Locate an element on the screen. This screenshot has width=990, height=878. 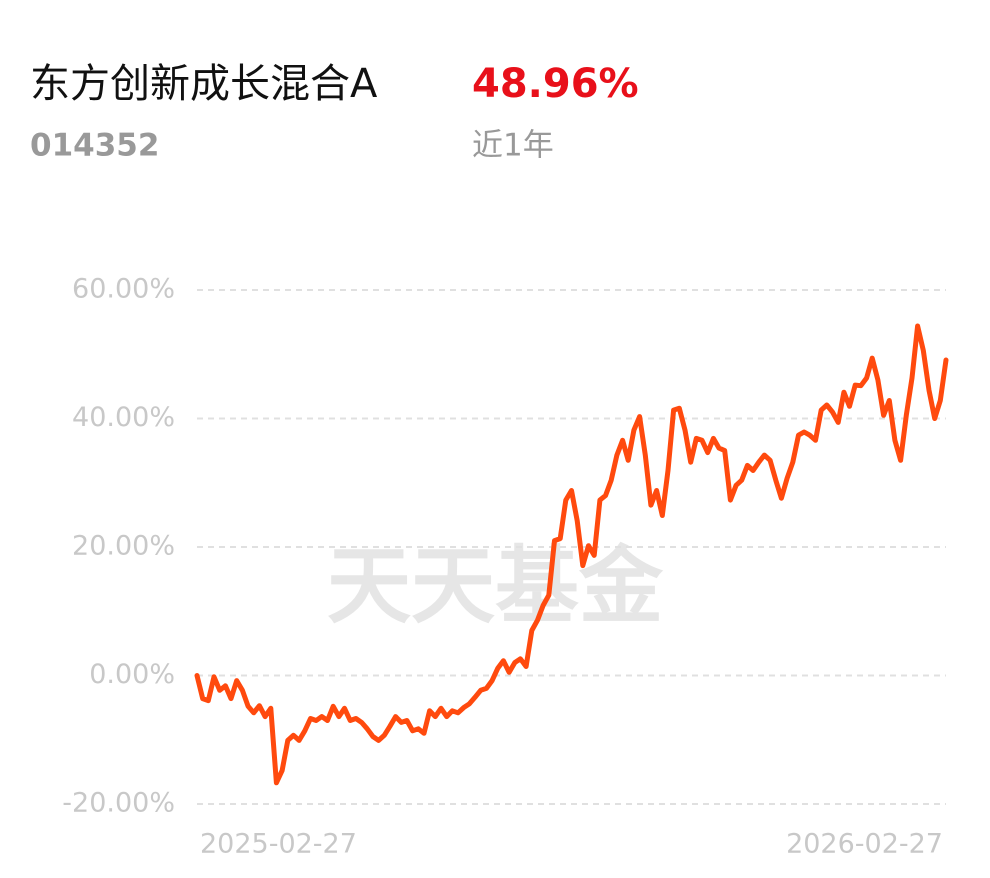
return-period: 近1年 is located at coordinates (513, 146).